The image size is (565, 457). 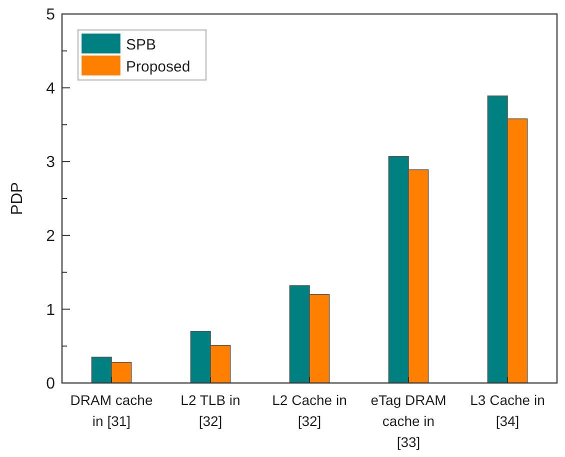 What do you see at coordinates (51, 15) in the screenshot?
I see `y-tick-label: 5` at bounding box center [51, 15].